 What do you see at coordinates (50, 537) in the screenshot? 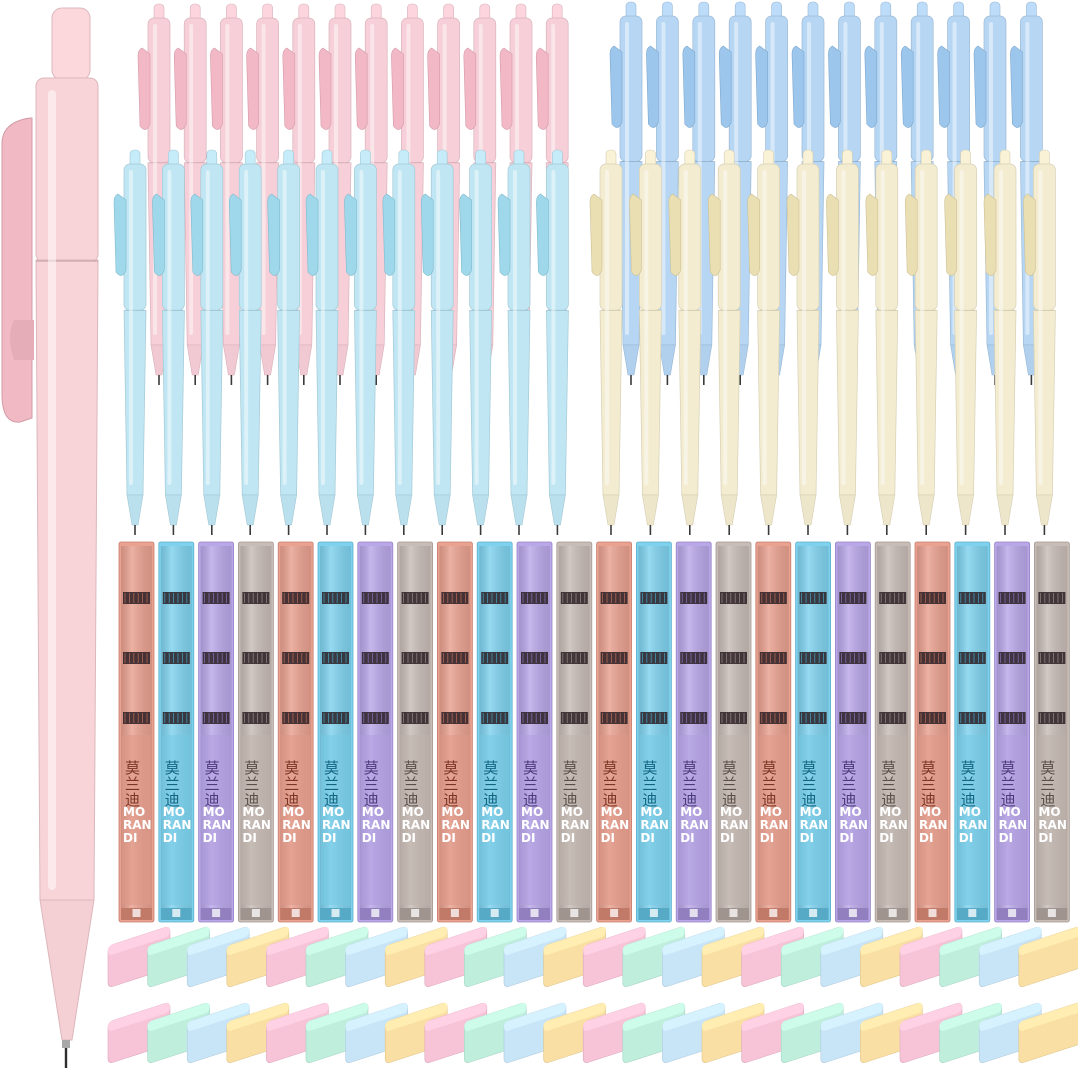
I see `large-pink-pencil` at bounding box center [50, 537].